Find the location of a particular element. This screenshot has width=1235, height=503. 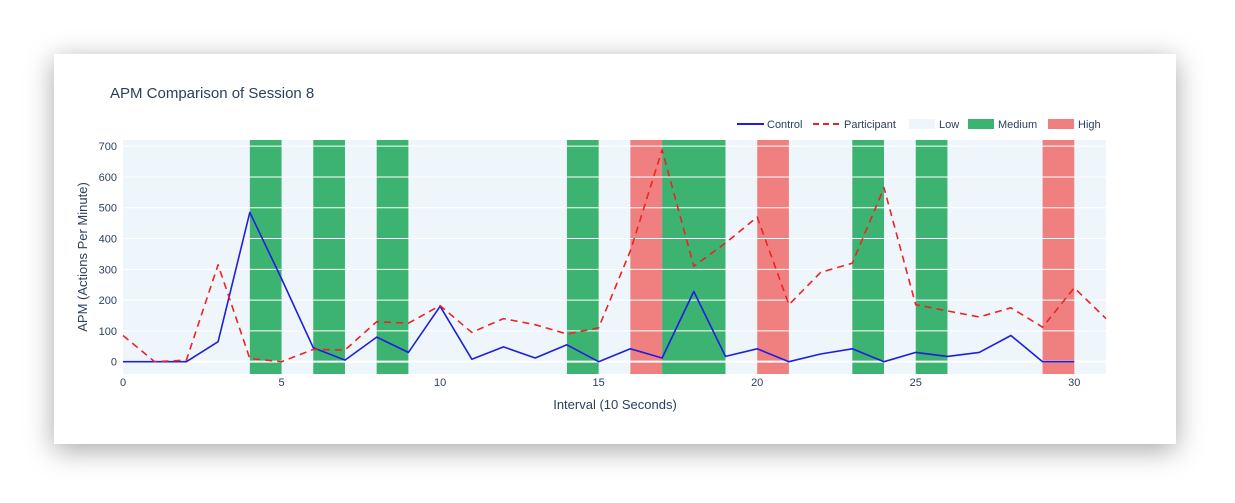

y-tick-label: 200 is located at coordinates (108, 301).